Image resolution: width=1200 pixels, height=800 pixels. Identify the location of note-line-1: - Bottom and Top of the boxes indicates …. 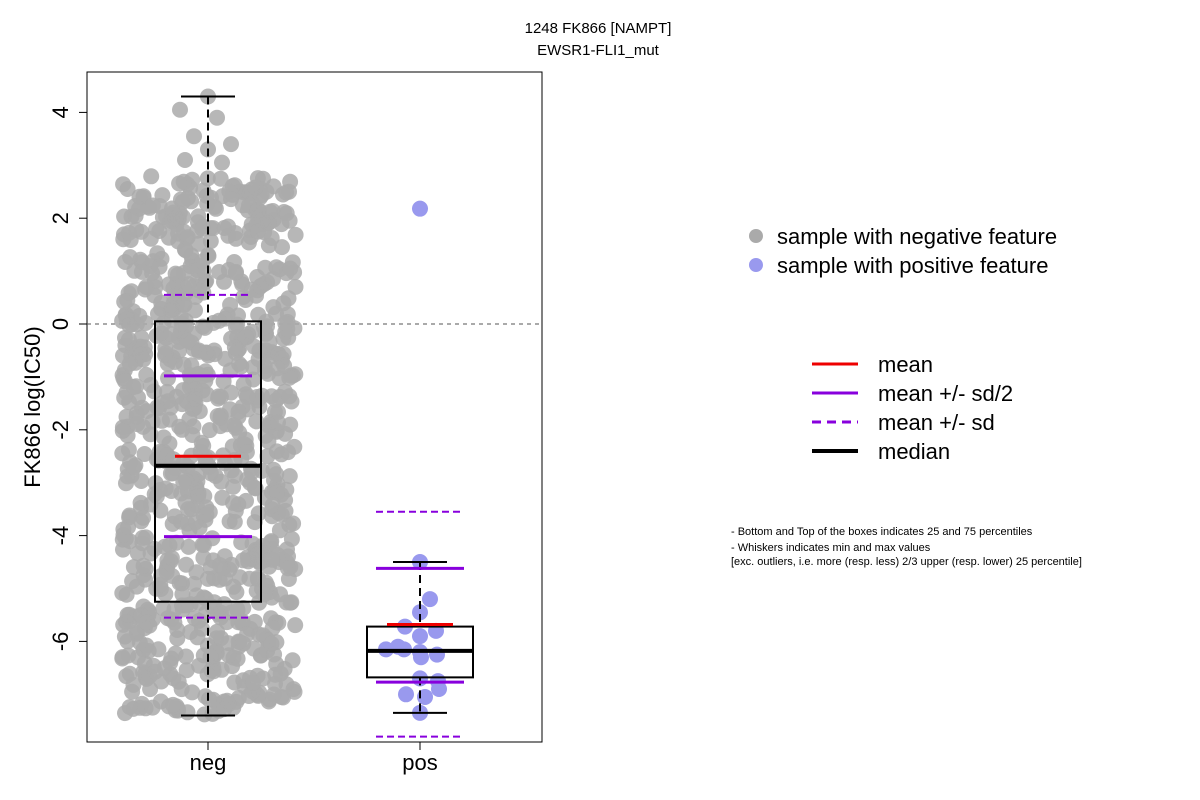
(882, 532).